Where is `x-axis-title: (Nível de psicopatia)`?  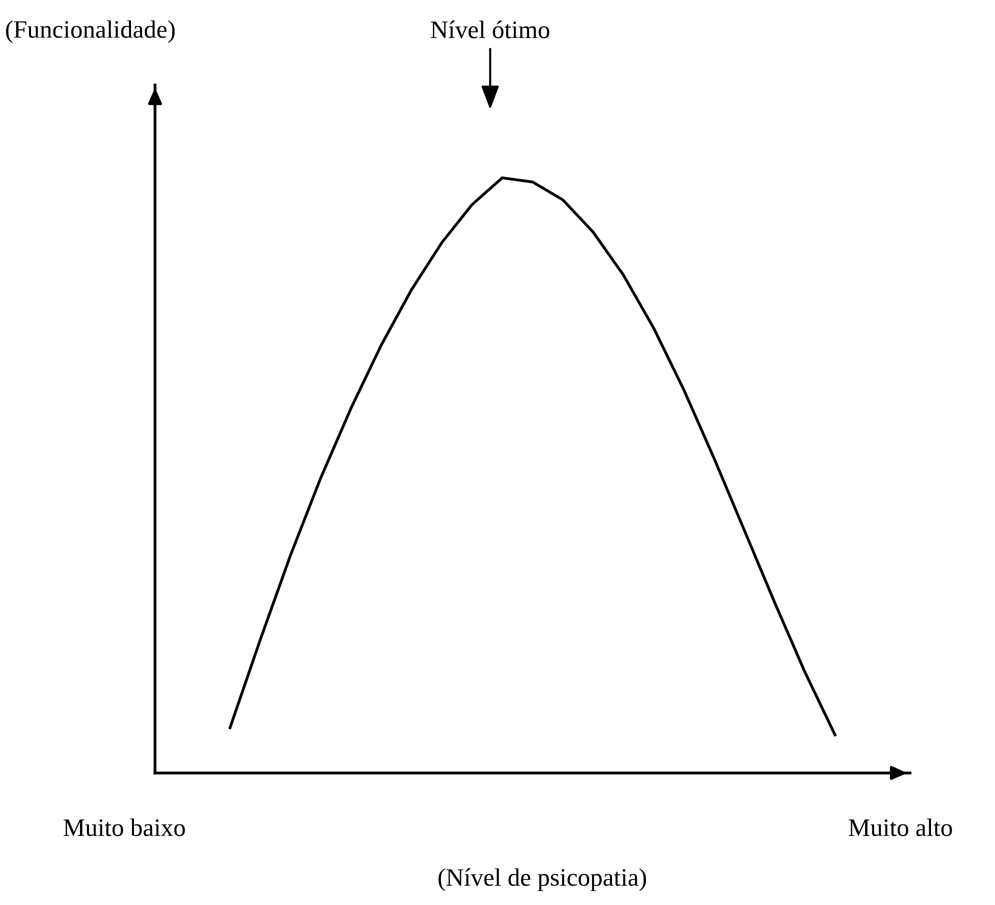 x-axis-title: (Nível de psicopatia) is located at coordinates (542, 880).